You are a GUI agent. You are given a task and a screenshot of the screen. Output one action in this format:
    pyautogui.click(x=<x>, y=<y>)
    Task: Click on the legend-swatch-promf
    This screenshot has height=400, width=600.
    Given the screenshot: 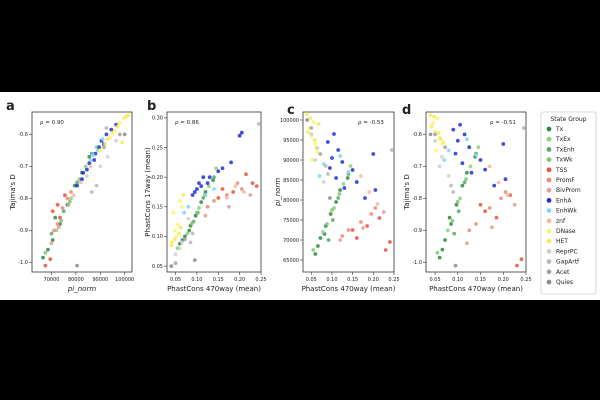 What is the action you would take?
    pyautogui.click(x=549, y=180)
    